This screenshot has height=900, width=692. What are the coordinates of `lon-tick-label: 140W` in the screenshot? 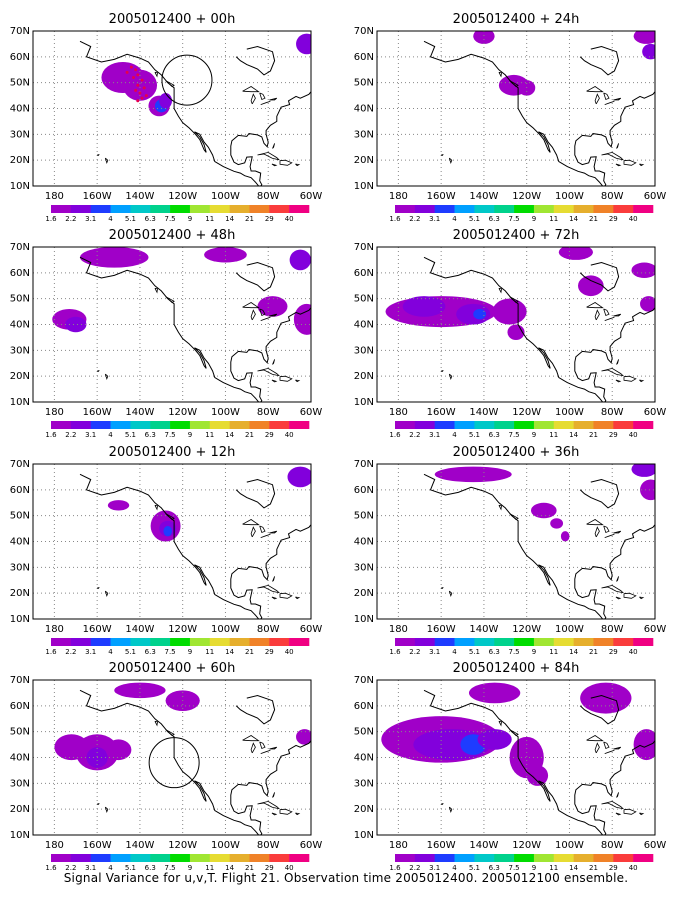 It's located at (483, 412).